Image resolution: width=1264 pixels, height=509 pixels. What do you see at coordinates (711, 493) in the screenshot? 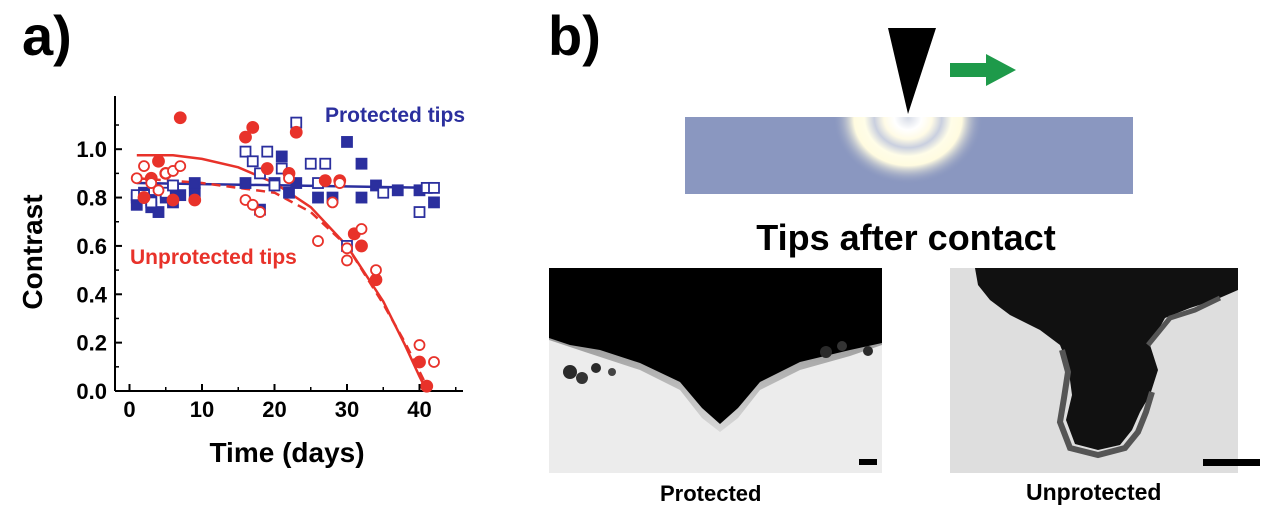
I see `caption-protected: Protected` at bounding box center [711, 493].